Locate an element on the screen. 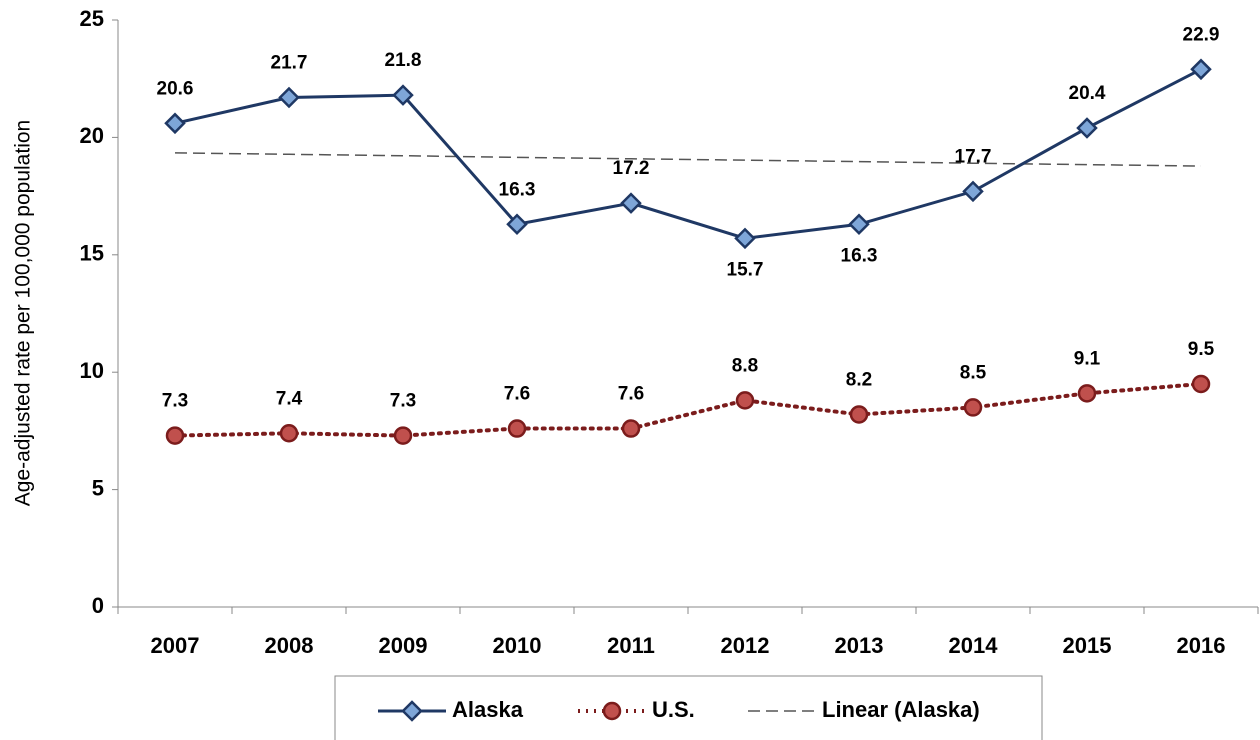  x-tick-label: 2007 is located at coordinates (175, 645).